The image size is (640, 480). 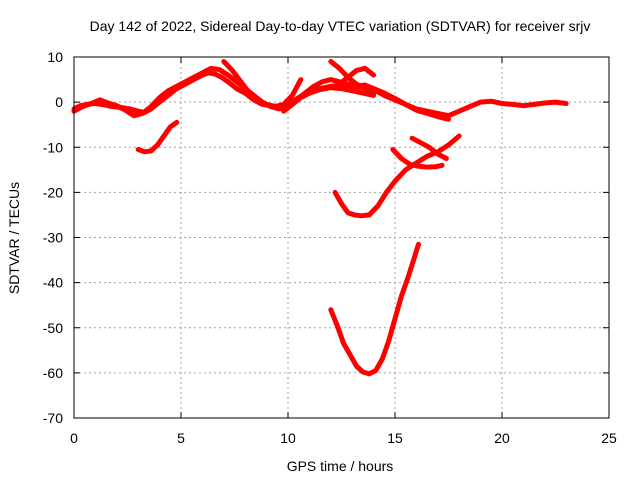 I want to click on y-tick-label: -40, so click(x=53, y=283).